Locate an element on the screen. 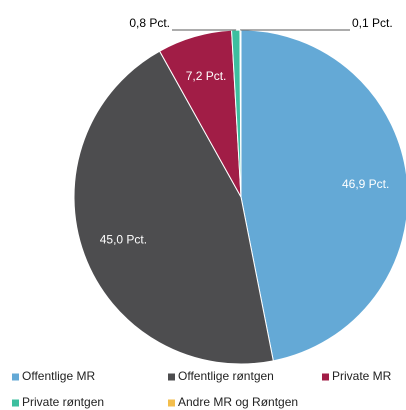  legend-label: Offentlige røntgen is located at coordinates (226, 376).